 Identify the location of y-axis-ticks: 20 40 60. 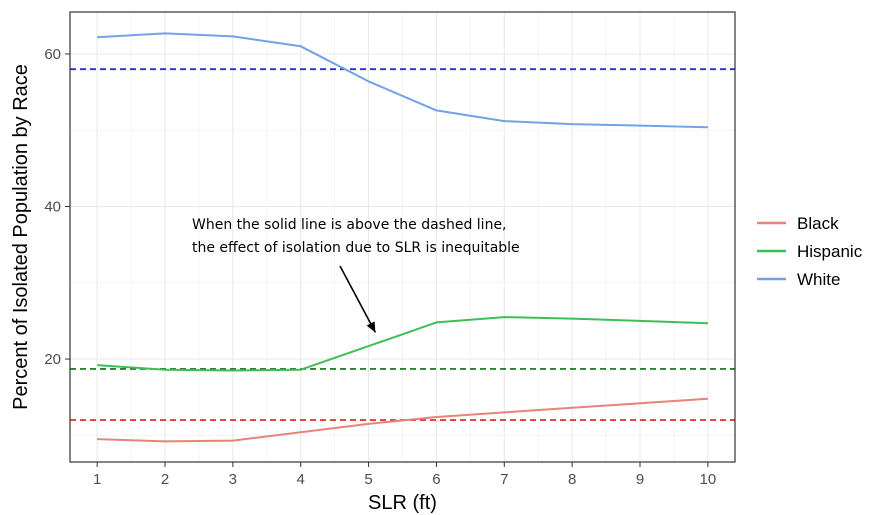
(57, 207).